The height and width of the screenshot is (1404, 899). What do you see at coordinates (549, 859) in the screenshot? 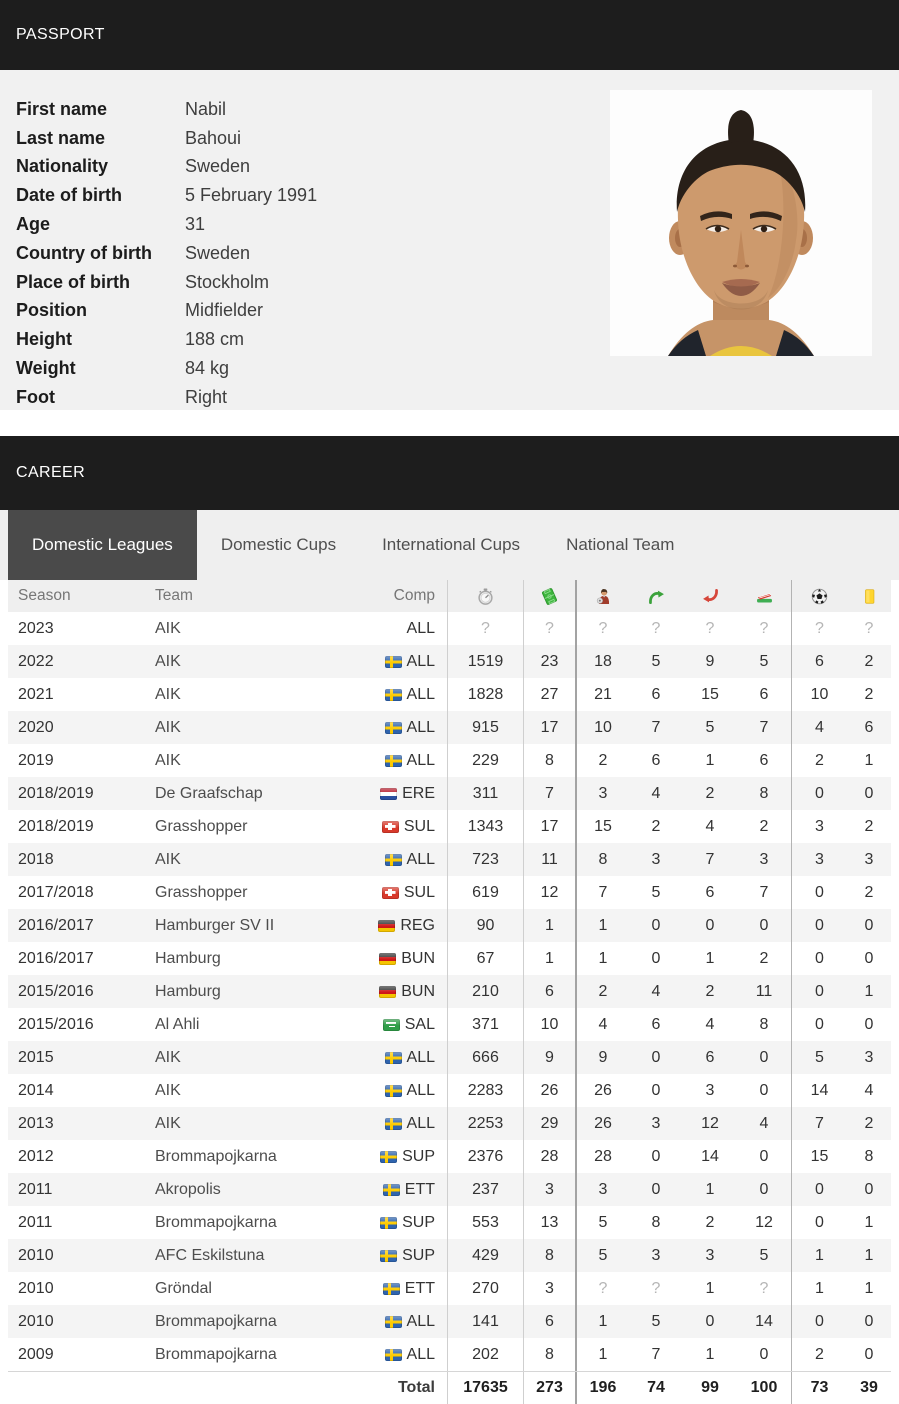
I see `matches-cell: 11` at bounding box center [549, 859].